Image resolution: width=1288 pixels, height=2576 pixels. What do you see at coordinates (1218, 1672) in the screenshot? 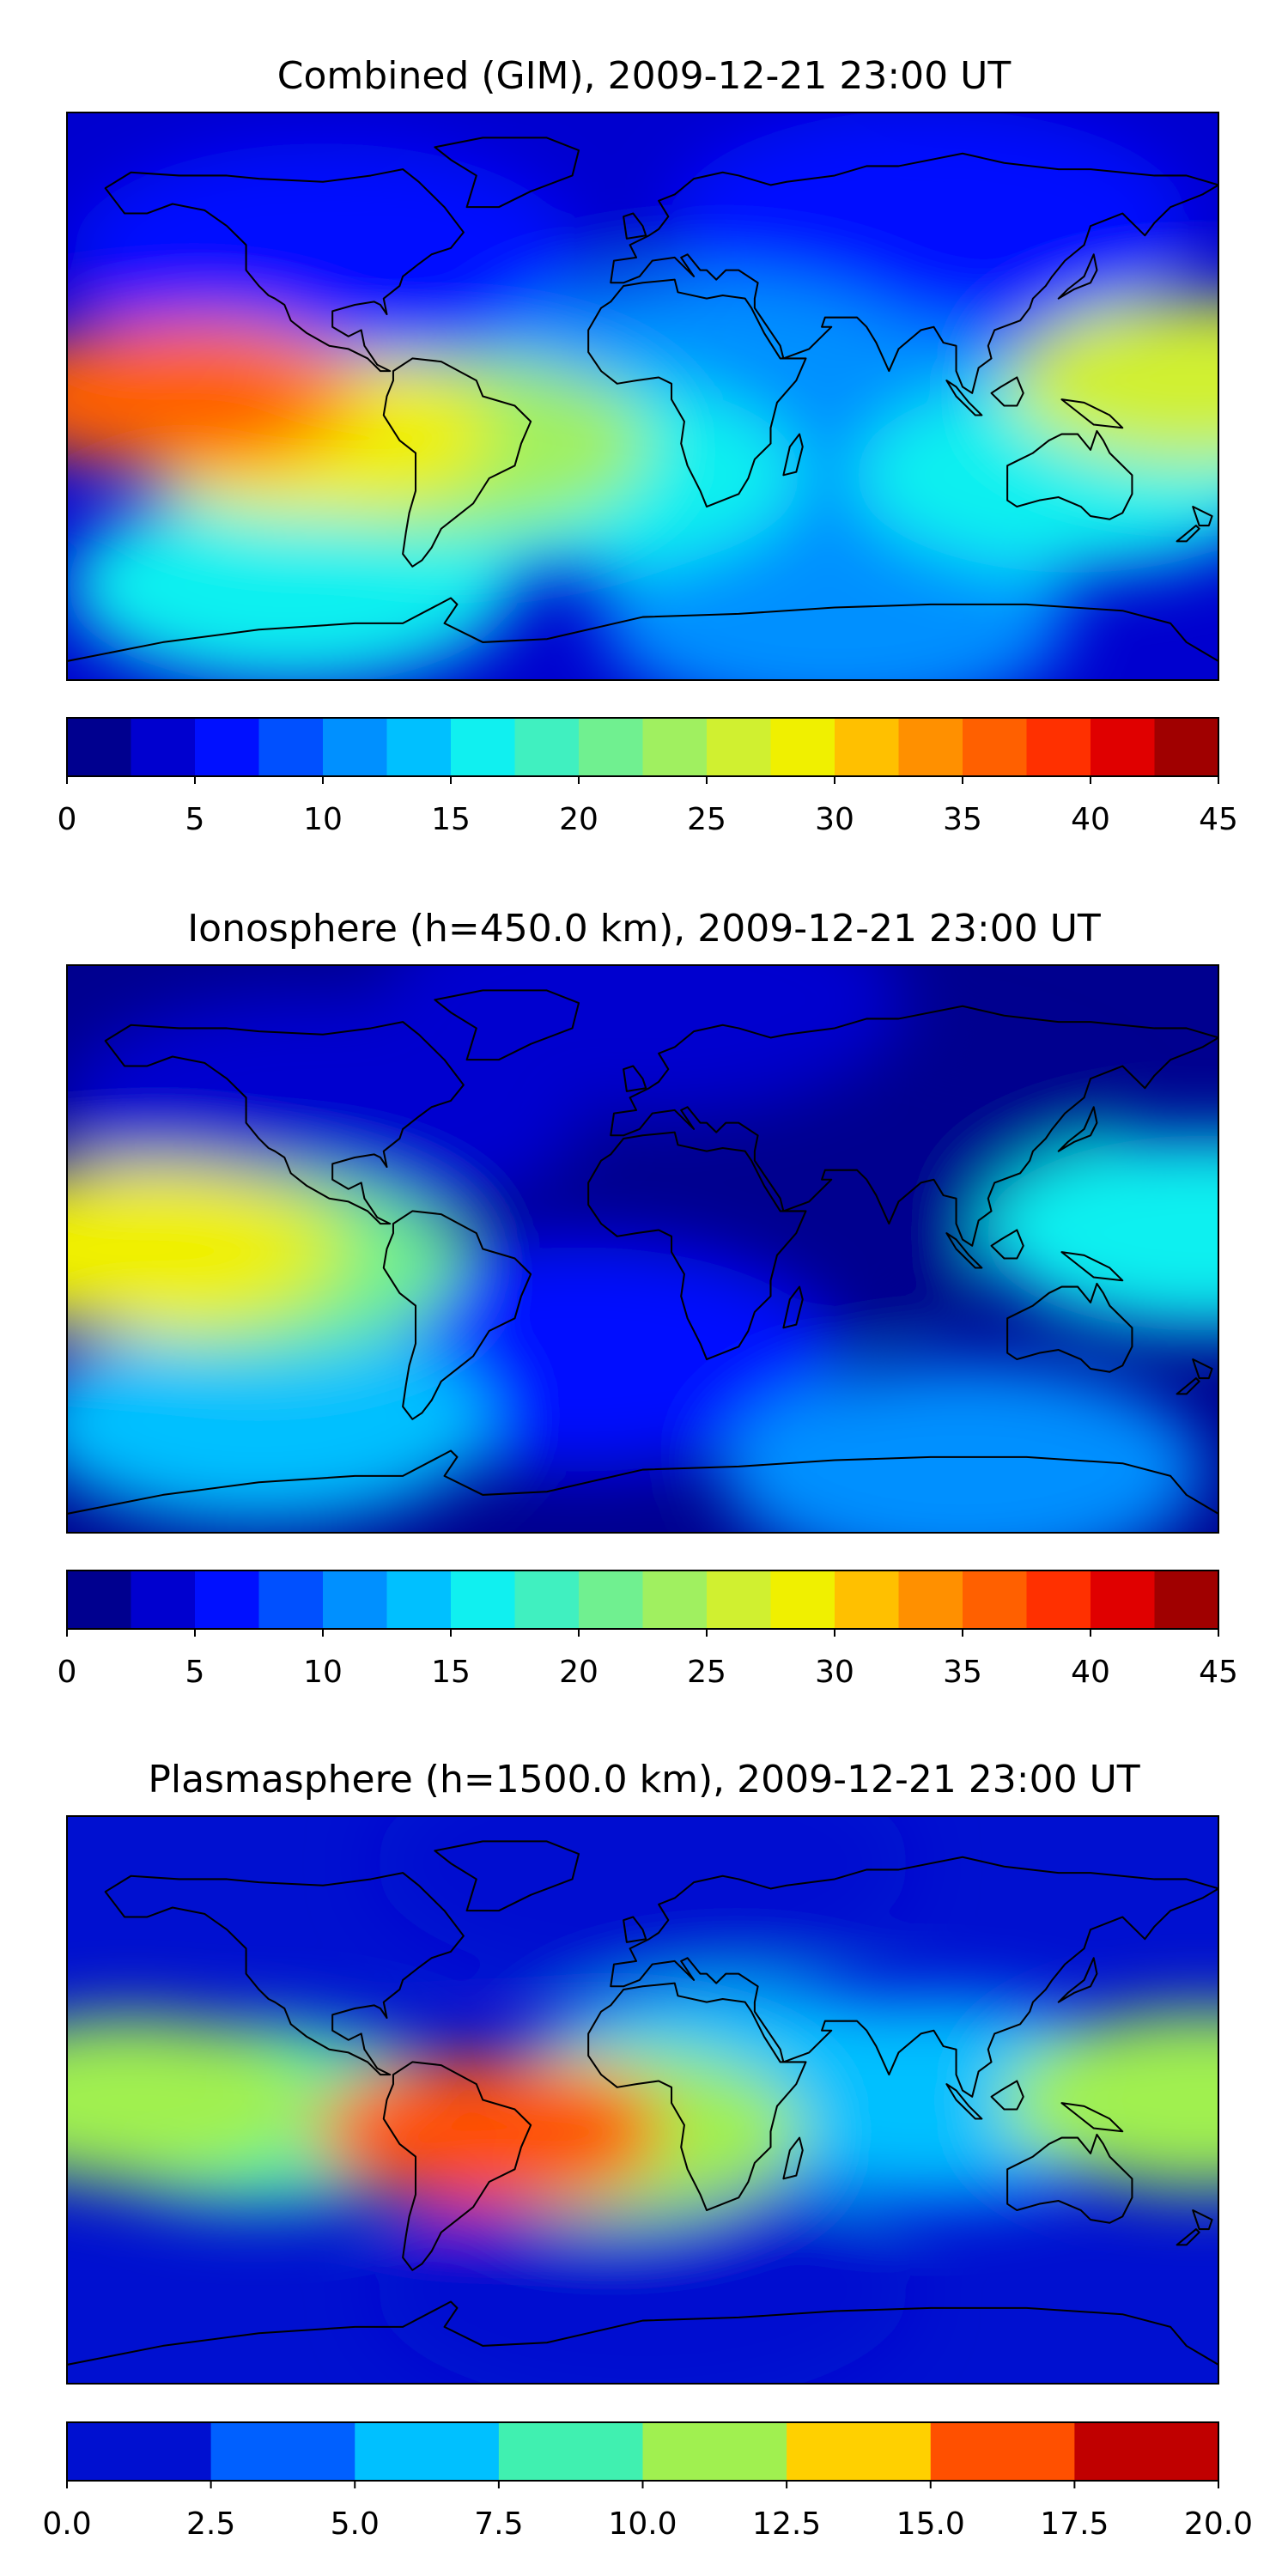
I see `colorbar-tick-label: 45` at bounding box center [1218, 1672].